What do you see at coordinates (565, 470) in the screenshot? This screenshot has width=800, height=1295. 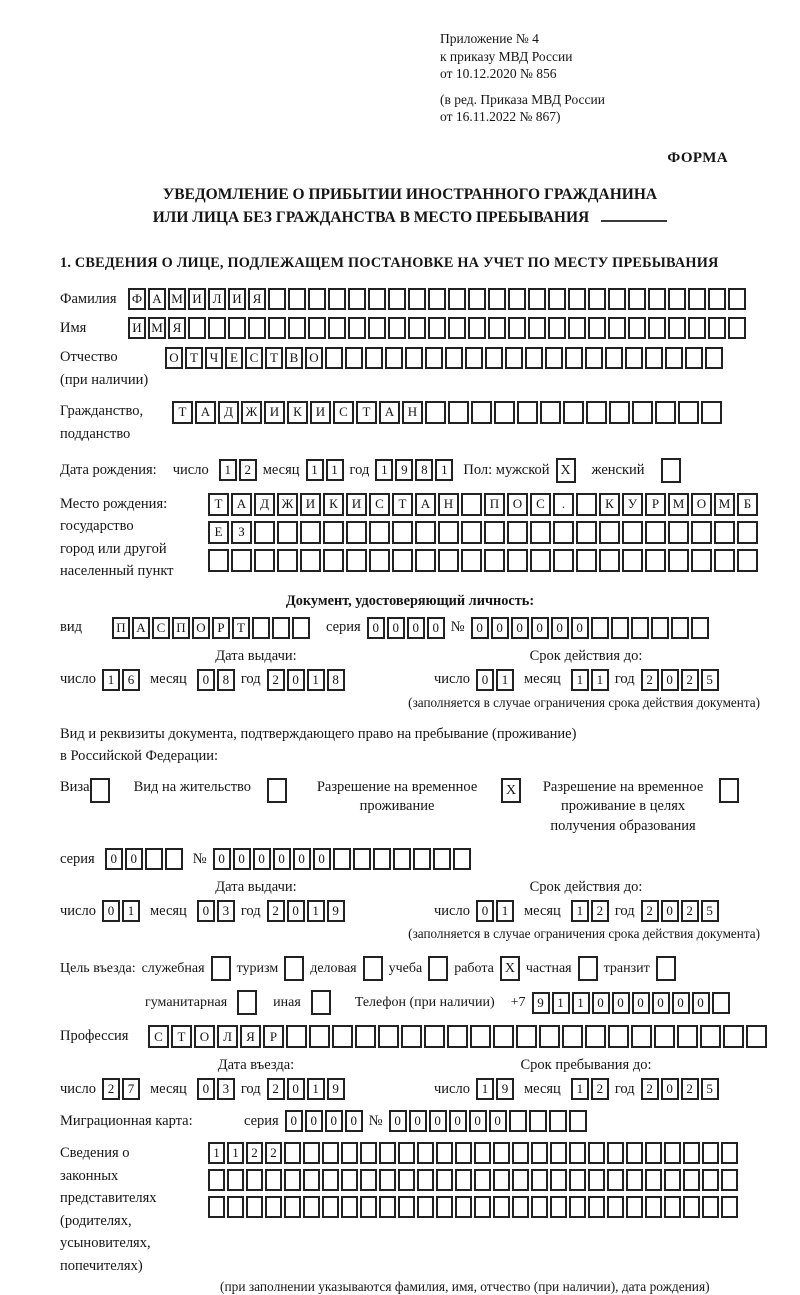 I see `sex-male-checkbox: X` at bounding box center [565, 470].